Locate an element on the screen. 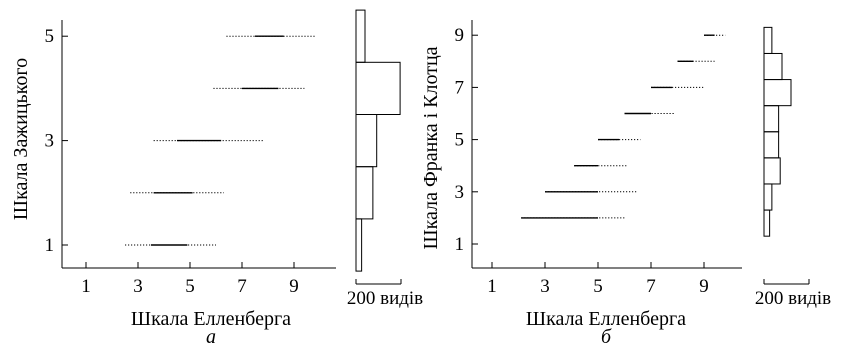 This screenshot has width=847, height=347. y-axis-label-b: Шкала Франка і Клотца is located at coordinates (431, 147).